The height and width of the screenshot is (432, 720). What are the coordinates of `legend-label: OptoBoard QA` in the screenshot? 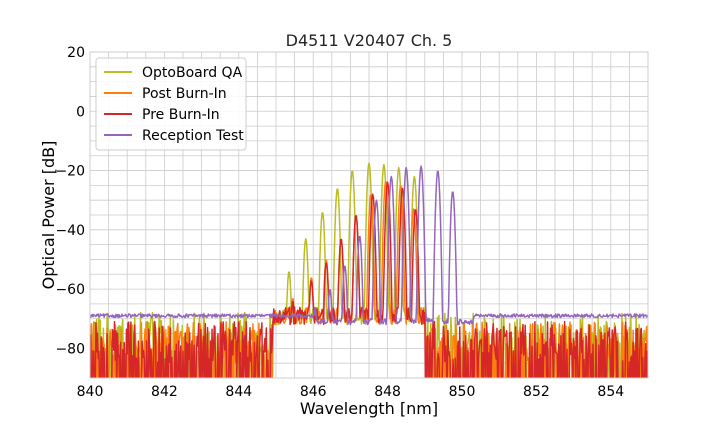 It's located at (192, 73).